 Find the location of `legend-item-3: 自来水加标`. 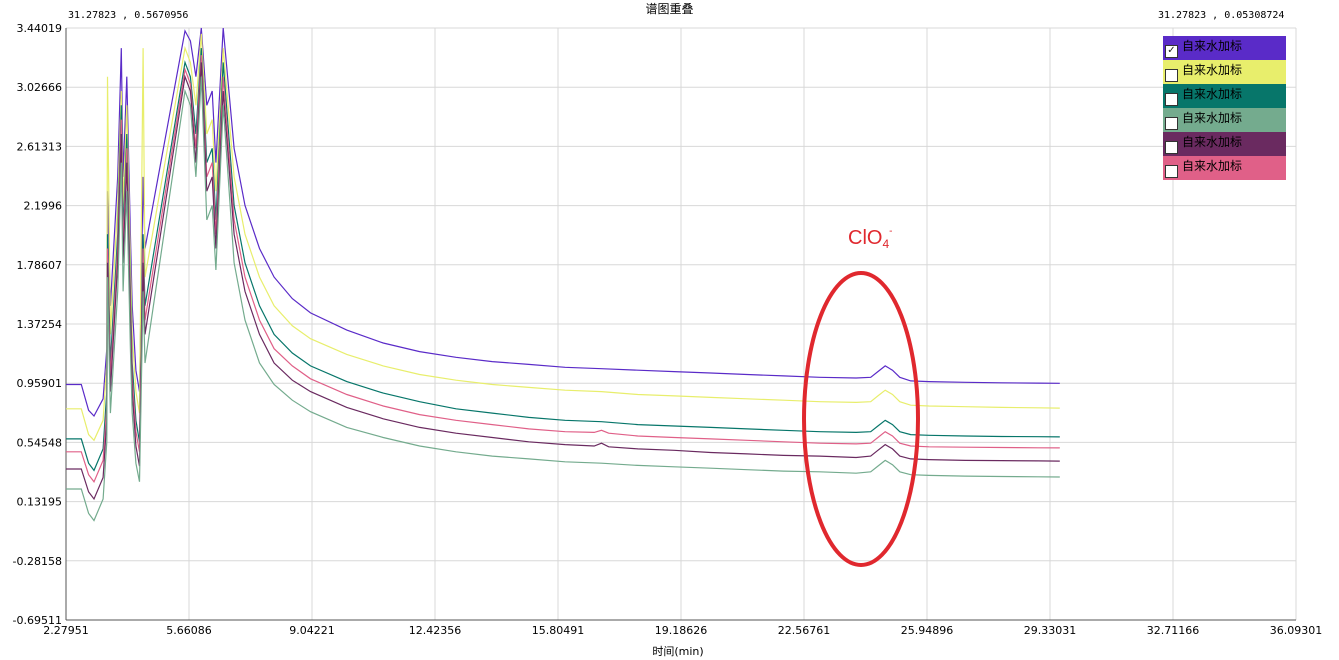

legend-item-3: 自来水加标 is located at coordinates (1224, 96).